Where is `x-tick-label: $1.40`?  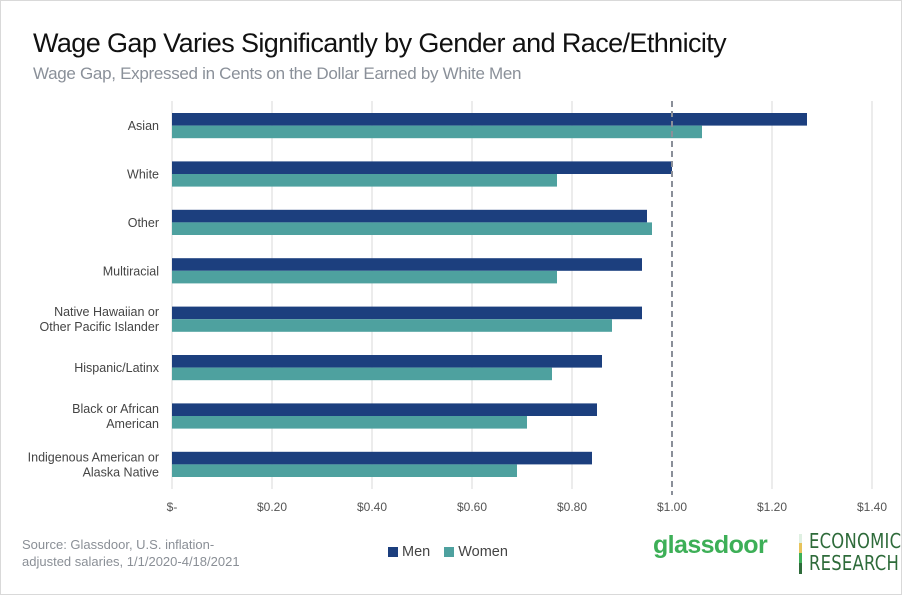
x-tick-label: $1.40 is located at coordinates (872, 507).